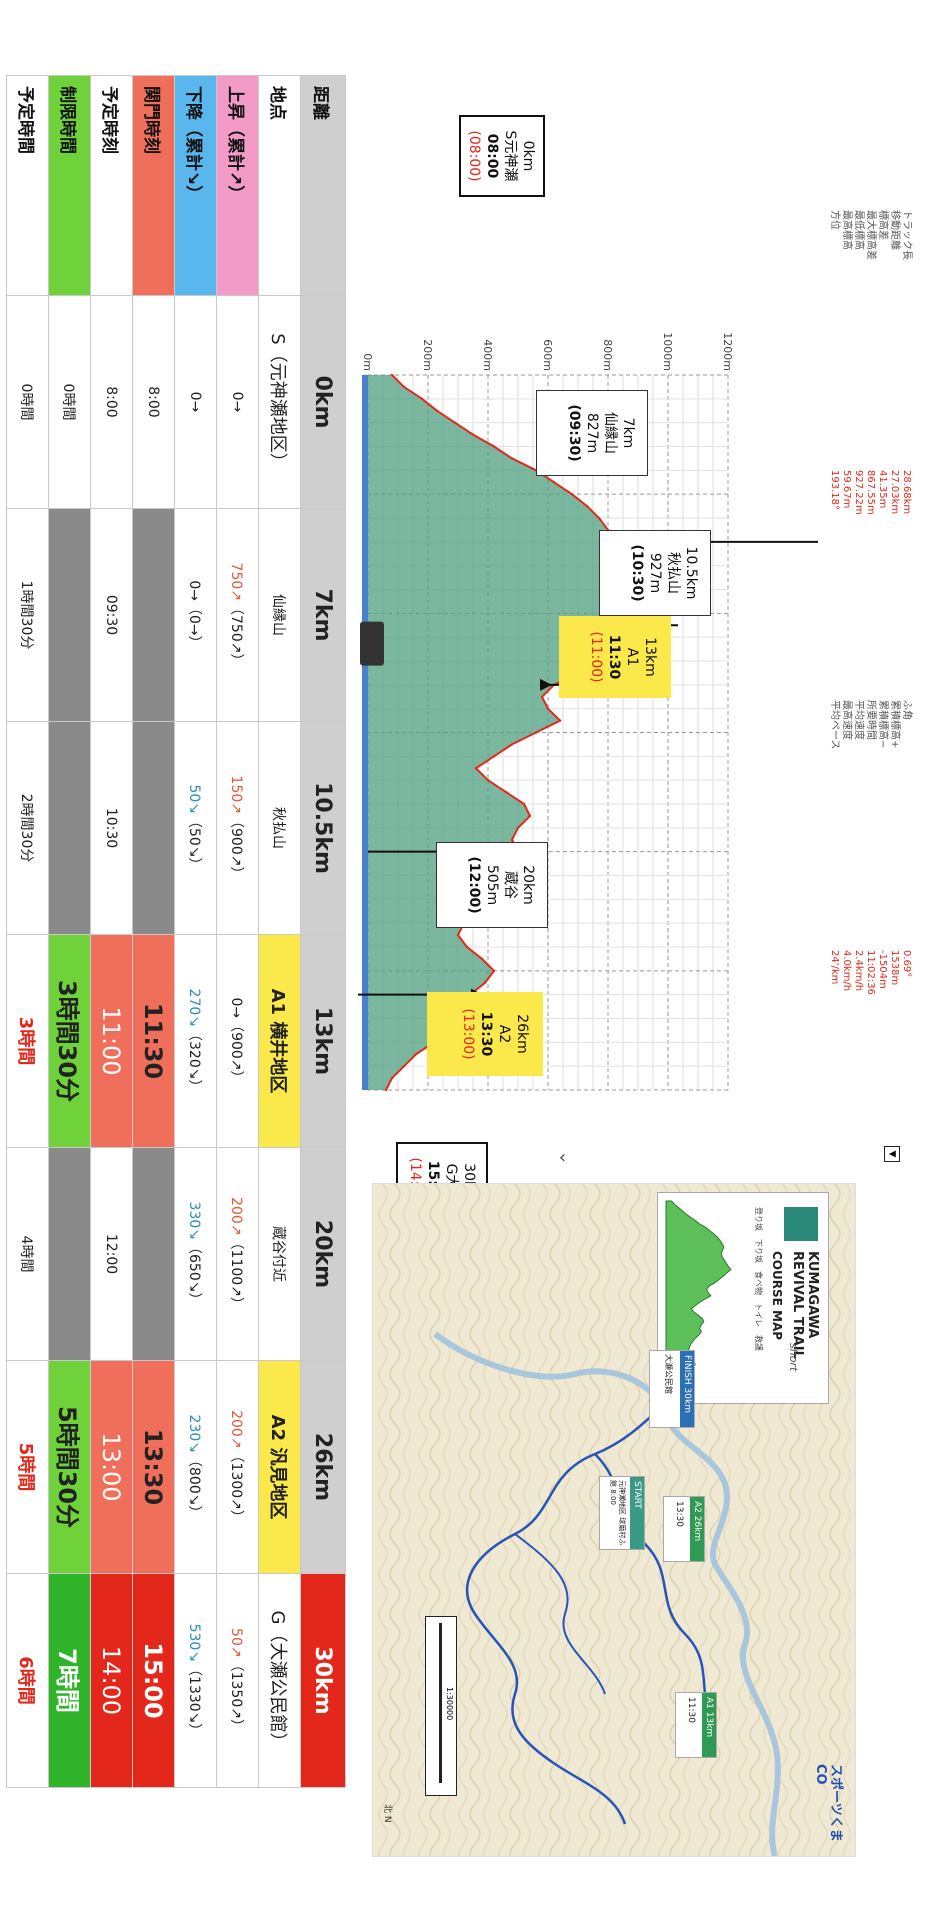  What do you see at coordinates (474, 885) in the screenshot?
I see `callout-20km-time: (12:00)` at bounding box center [474, 885].